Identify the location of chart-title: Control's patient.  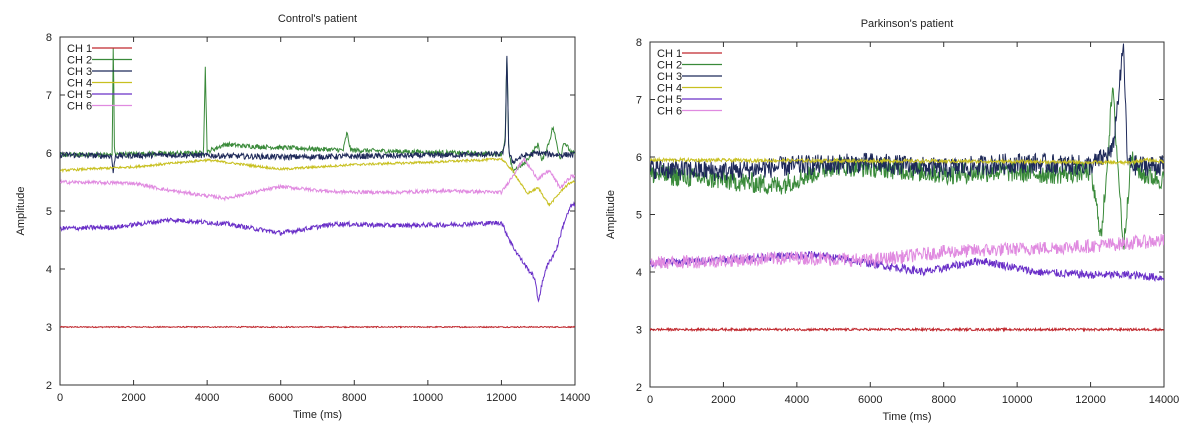
(317, 19).